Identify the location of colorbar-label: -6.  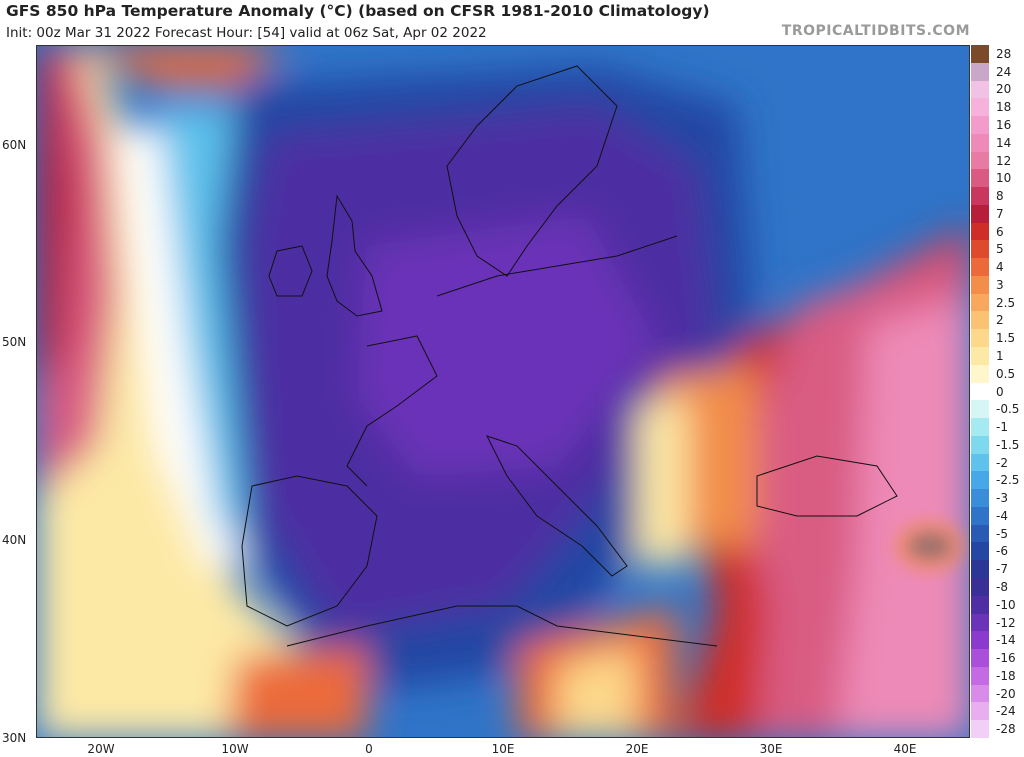
(1002, 551).